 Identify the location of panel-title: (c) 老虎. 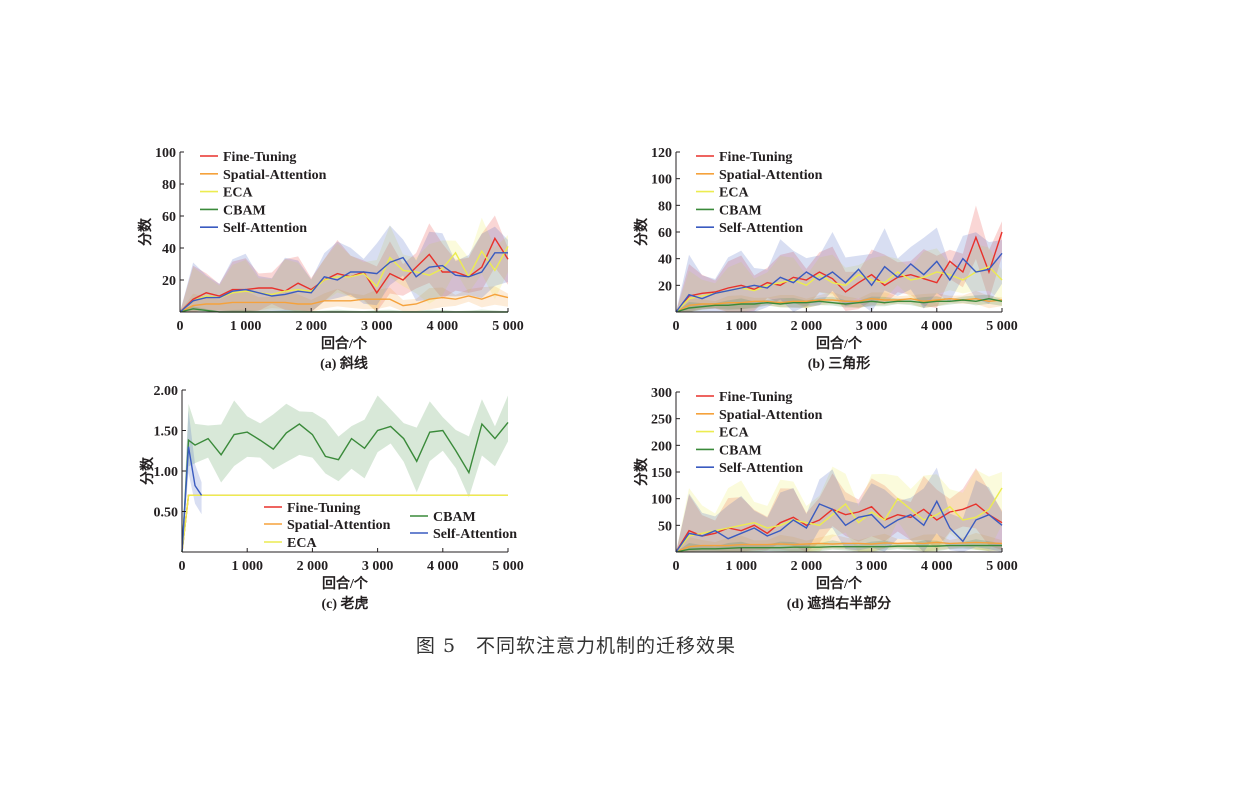
(344, 603).